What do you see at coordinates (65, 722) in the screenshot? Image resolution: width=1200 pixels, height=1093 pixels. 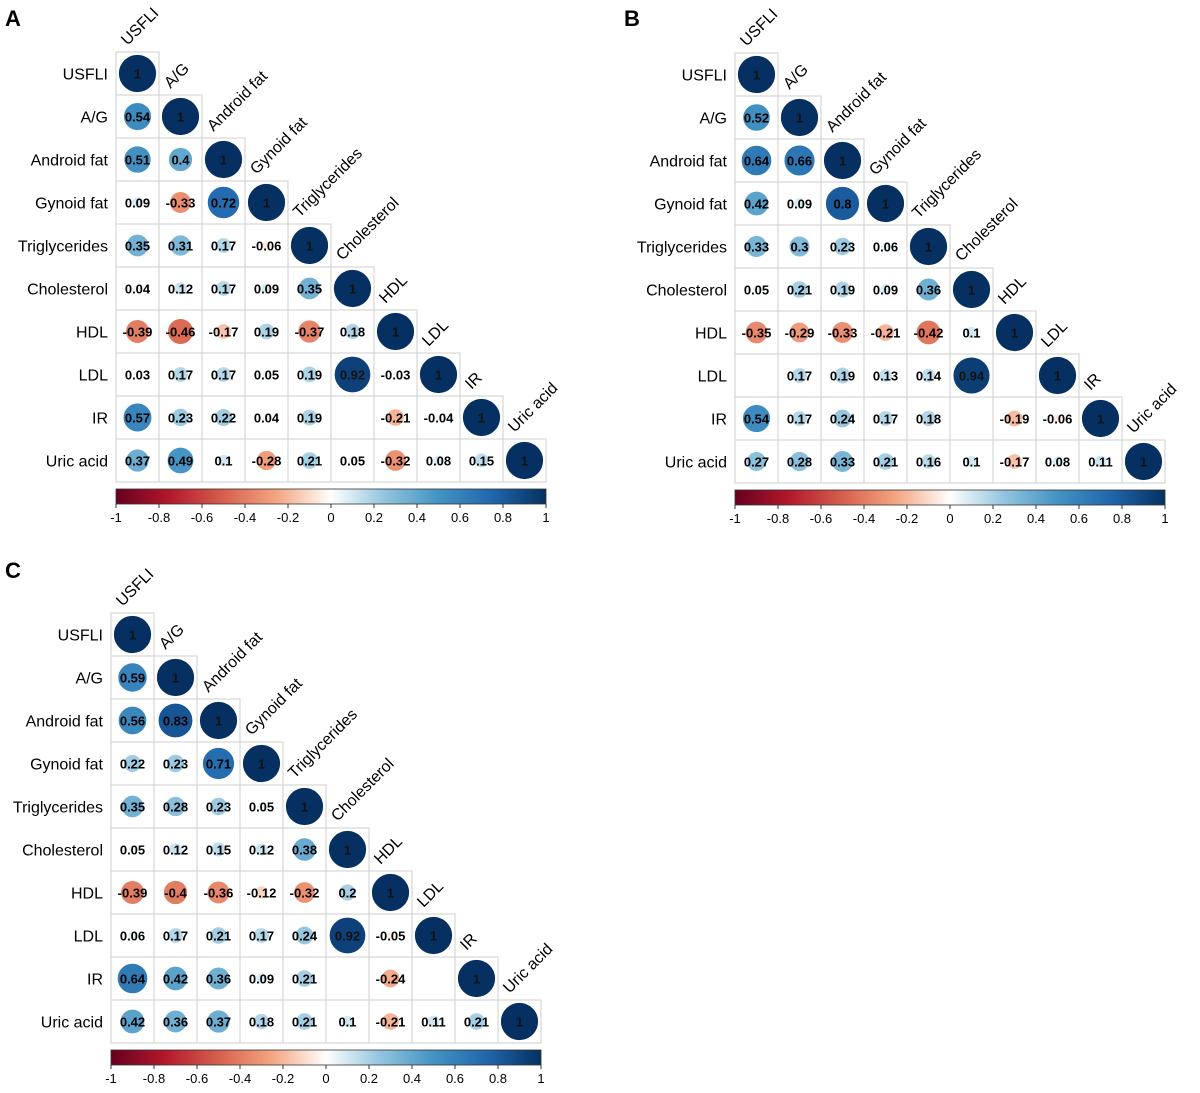 I see `row-label: Android fat` at bounding box center [65, 722].